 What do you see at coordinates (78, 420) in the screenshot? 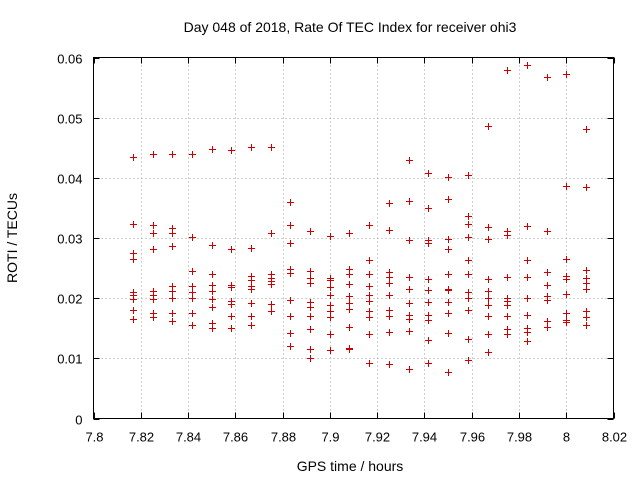
I see `y-tick-label: 0` at bounding box center [78, 420].